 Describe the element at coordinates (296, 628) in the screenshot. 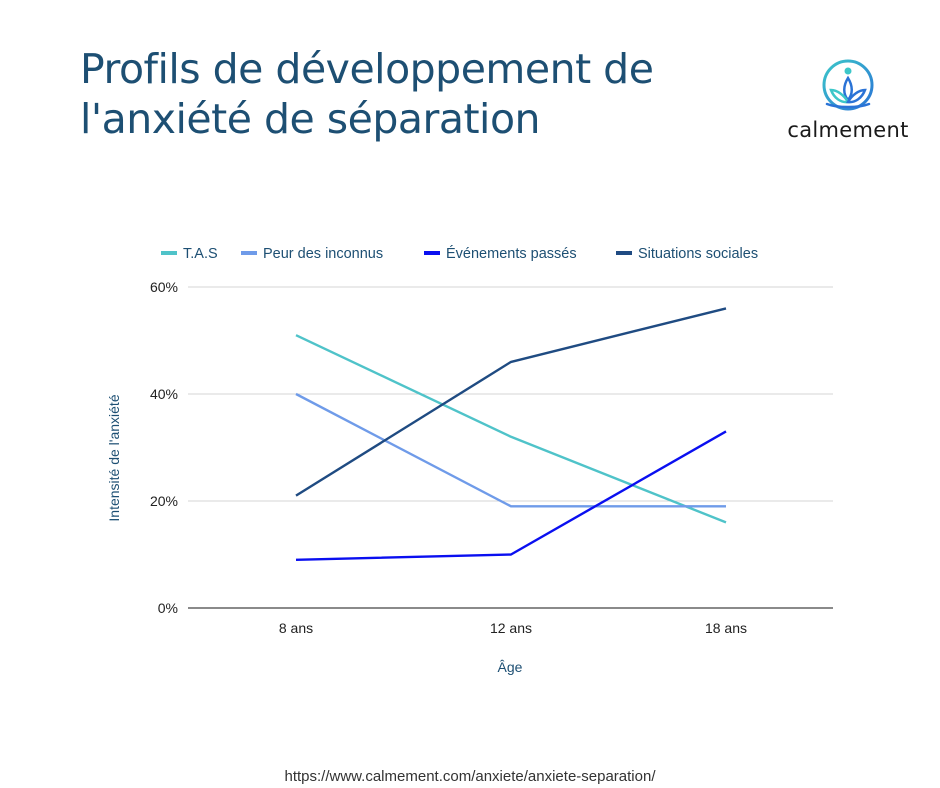

I see `x-tick-label: 8 ans` at that location.